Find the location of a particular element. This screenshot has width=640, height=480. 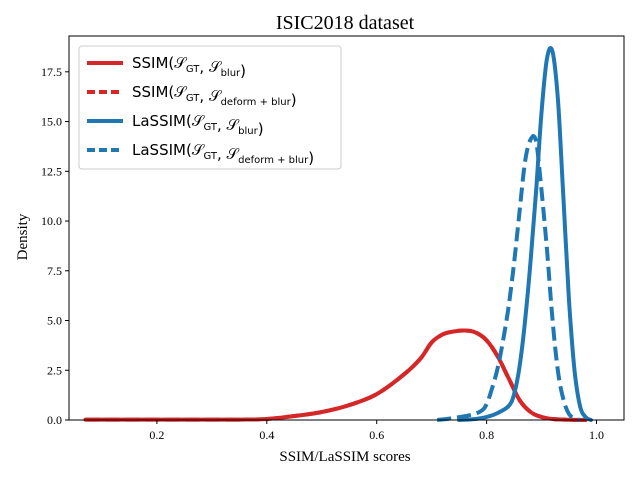

x-tick-label: 0.8 is located at coordinates (486, 435).